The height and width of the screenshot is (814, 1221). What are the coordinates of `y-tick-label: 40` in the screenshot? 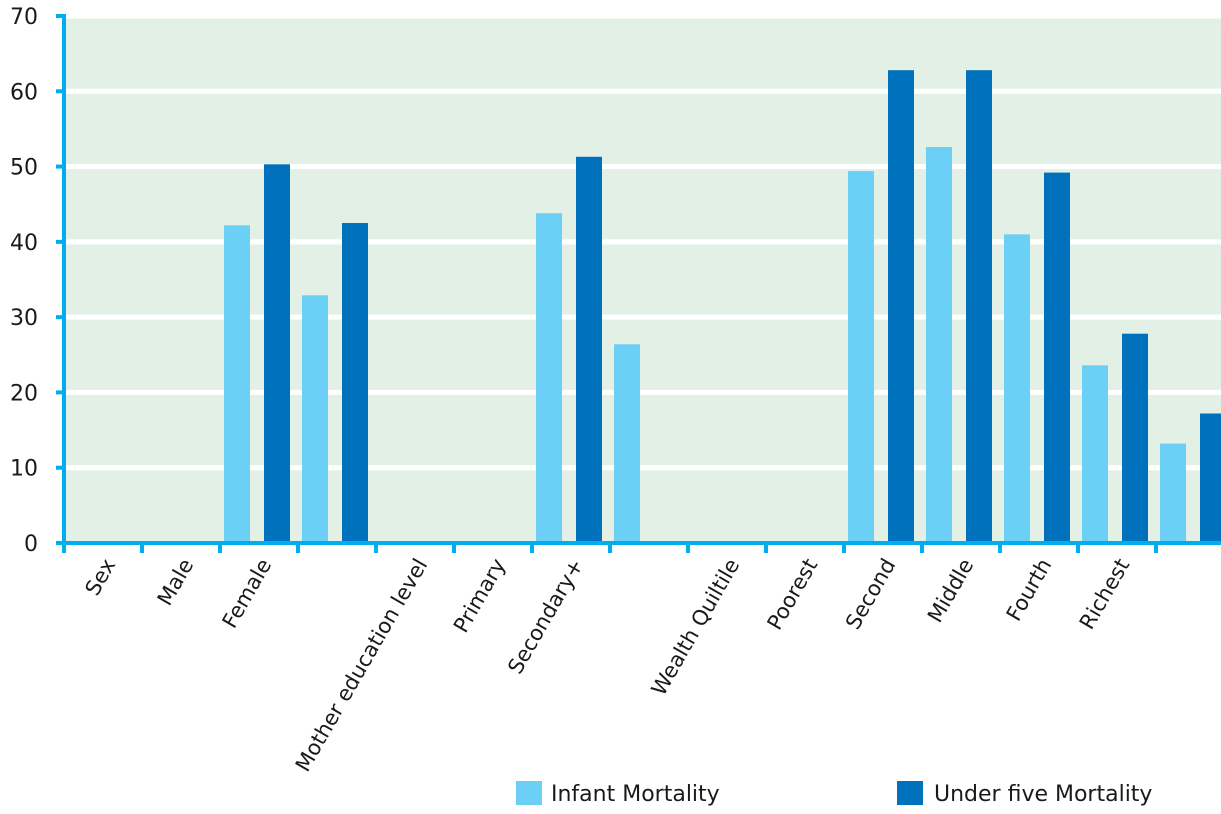 It's located at (24, 243).